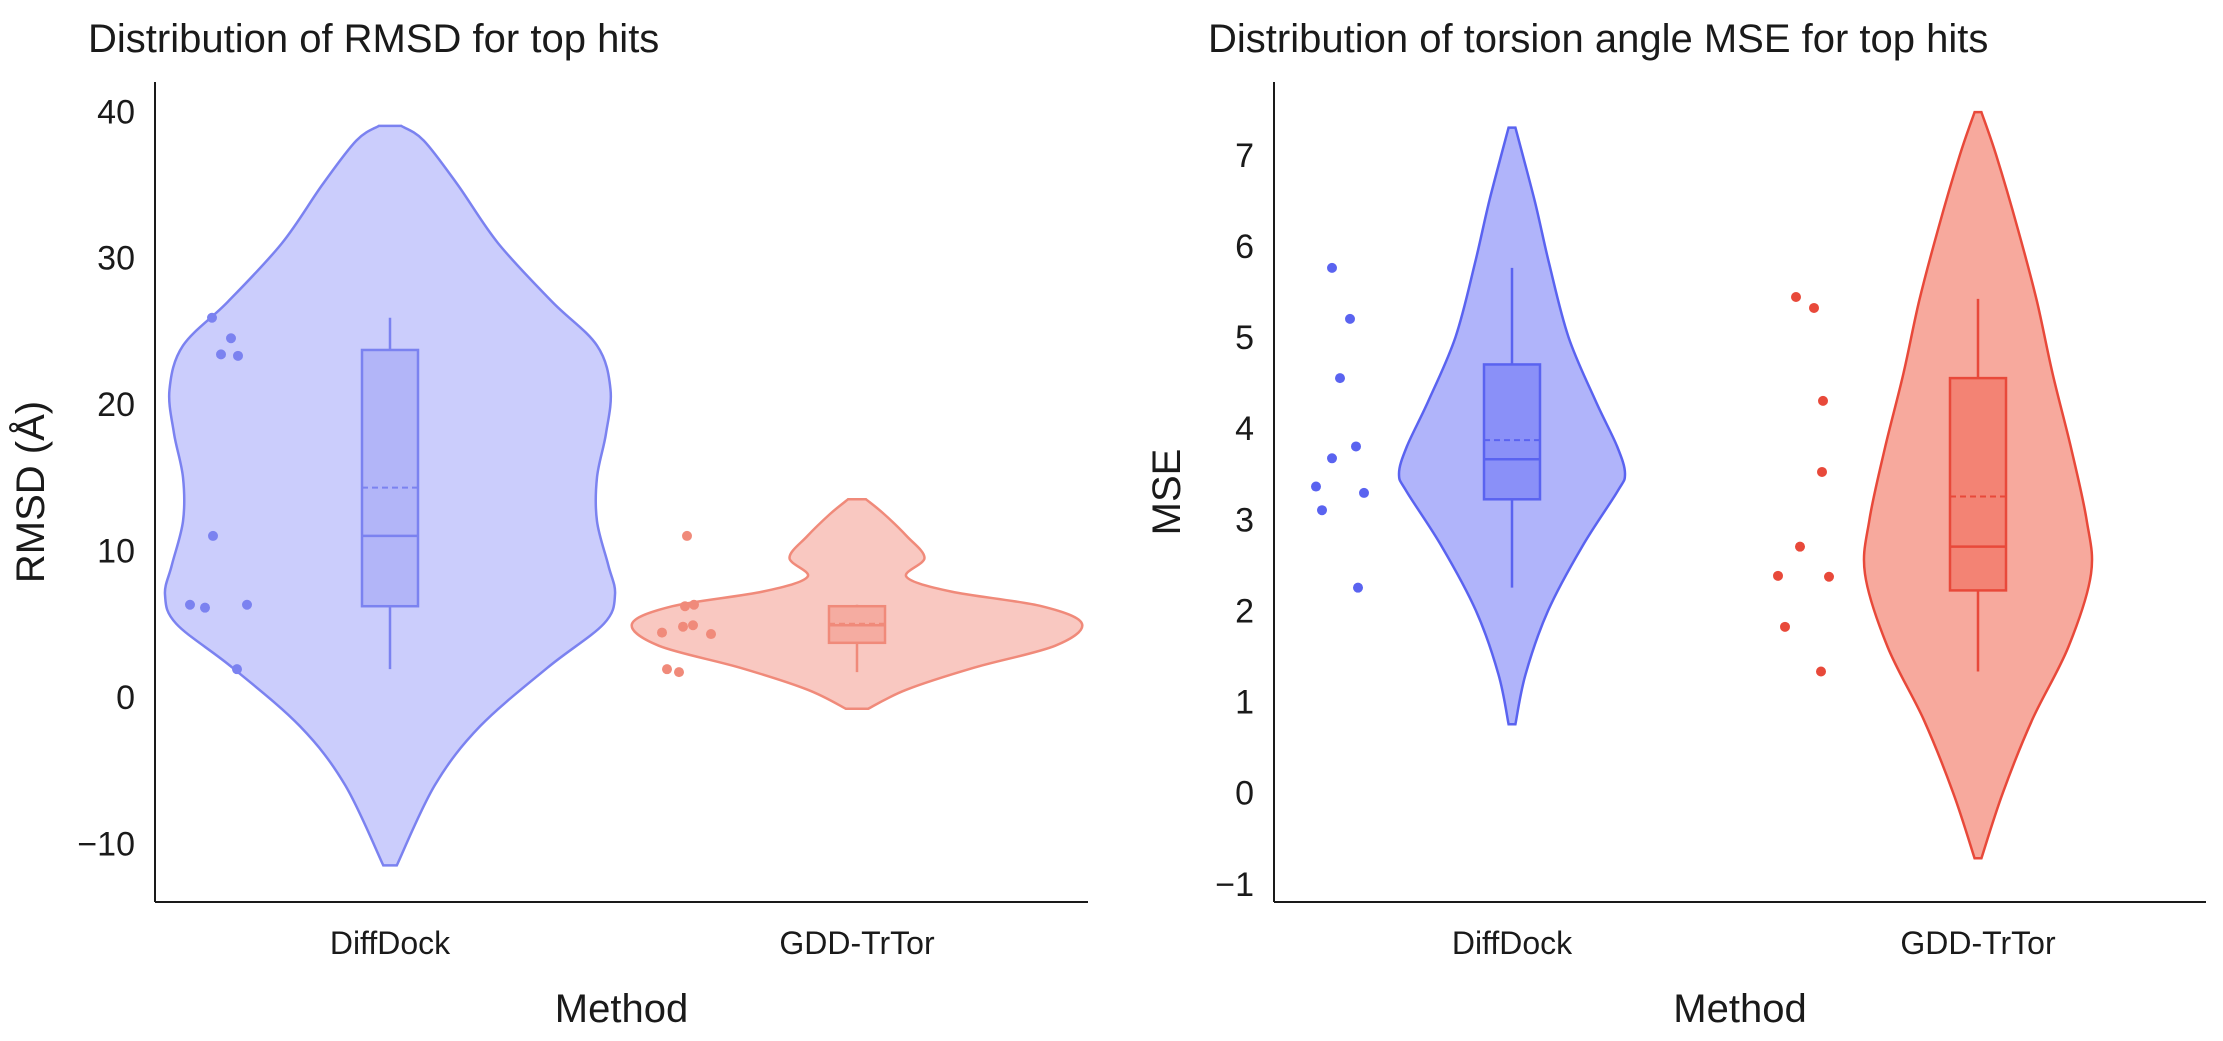 The width and height of the screenshot is (2223, 1041). Describe the element at coordinates (1234, 885) in the screenshot. I see `y-tick-label: −1` at that location.